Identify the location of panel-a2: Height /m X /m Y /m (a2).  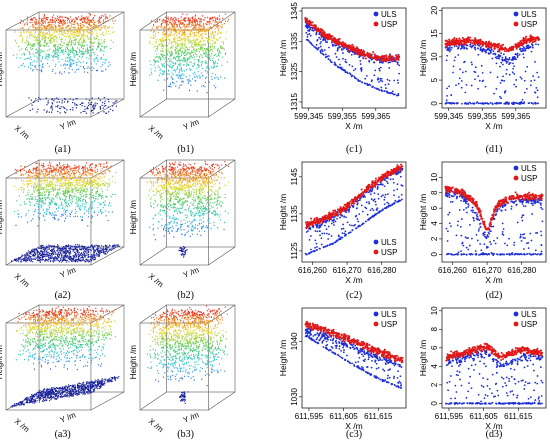
(62, 230).